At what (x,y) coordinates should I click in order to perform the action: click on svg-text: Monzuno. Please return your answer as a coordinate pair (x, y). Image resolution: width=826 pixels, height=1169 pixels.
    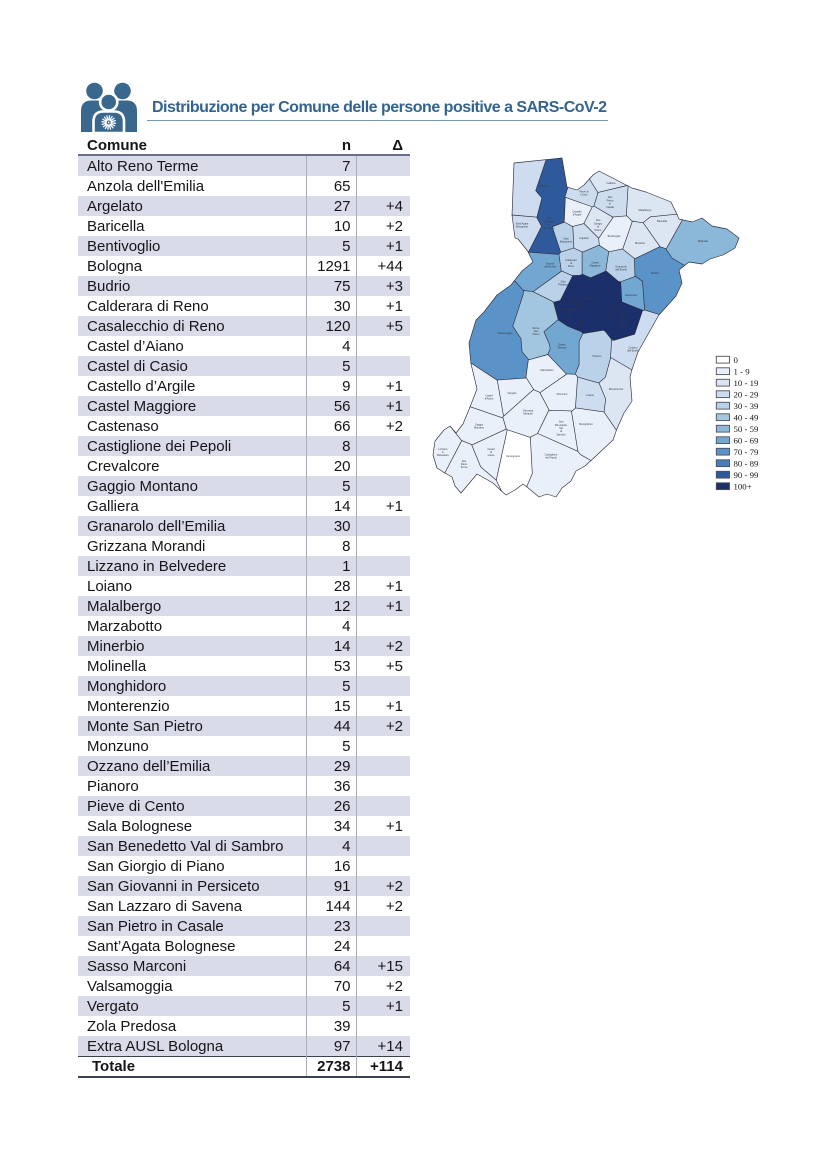
    Looking at the image, I should click on (562, 394).